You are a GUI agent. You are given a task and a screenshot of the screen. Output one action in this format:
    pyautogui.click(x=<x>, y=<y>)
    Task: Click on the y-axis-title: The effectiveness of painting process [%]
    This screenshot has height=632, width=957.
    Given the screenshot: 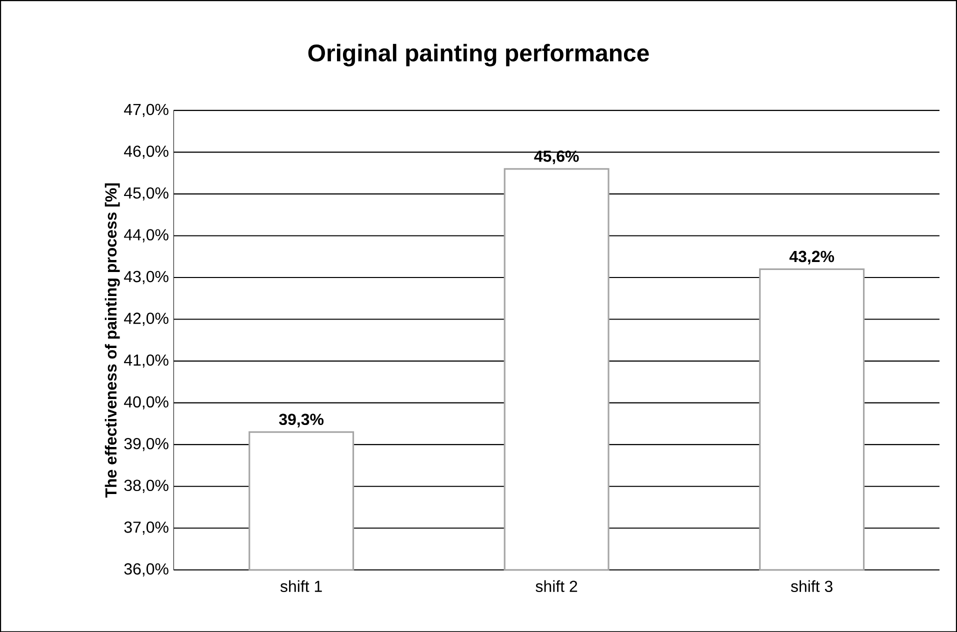 What is the action you would take?
    pyautogui.click(x=112, y=340)
    